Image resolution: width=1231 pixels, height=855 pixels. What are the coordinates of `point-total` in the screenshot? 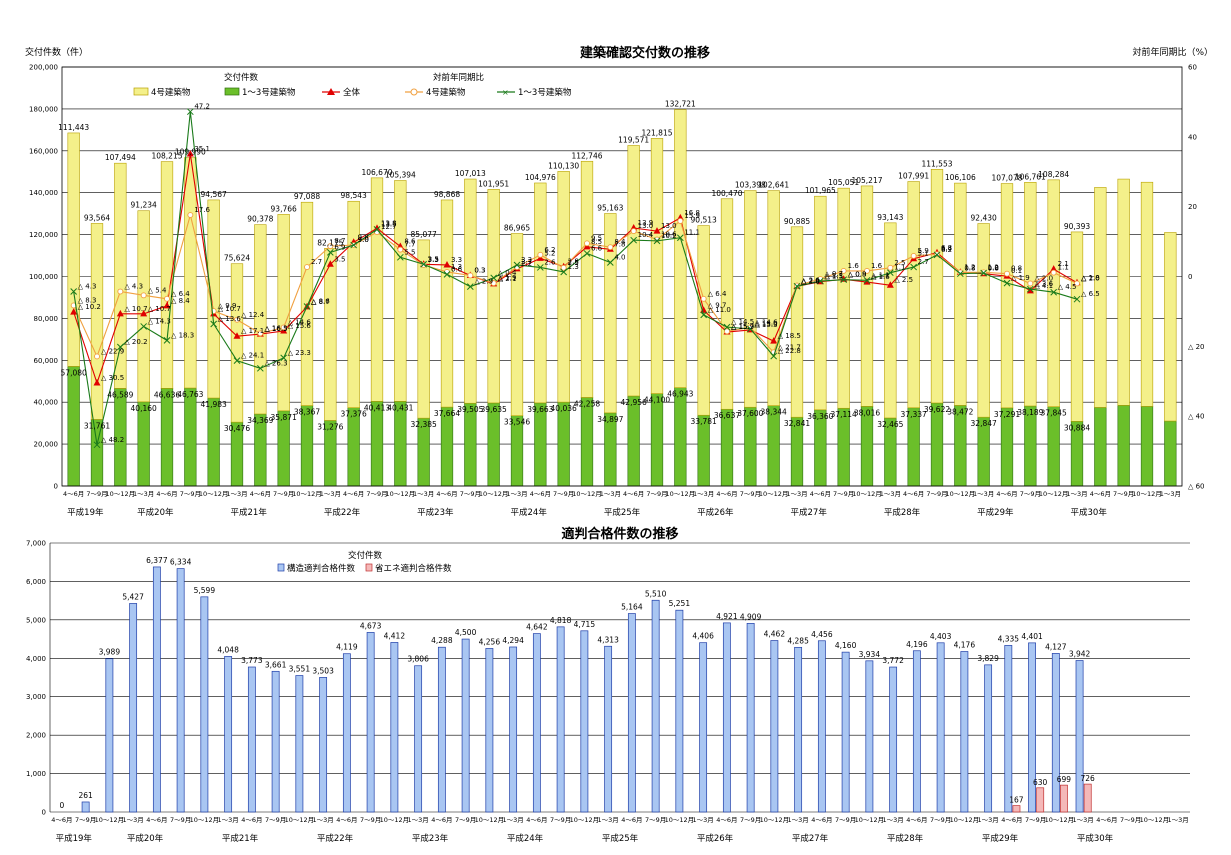 It's located at (1030, 290).